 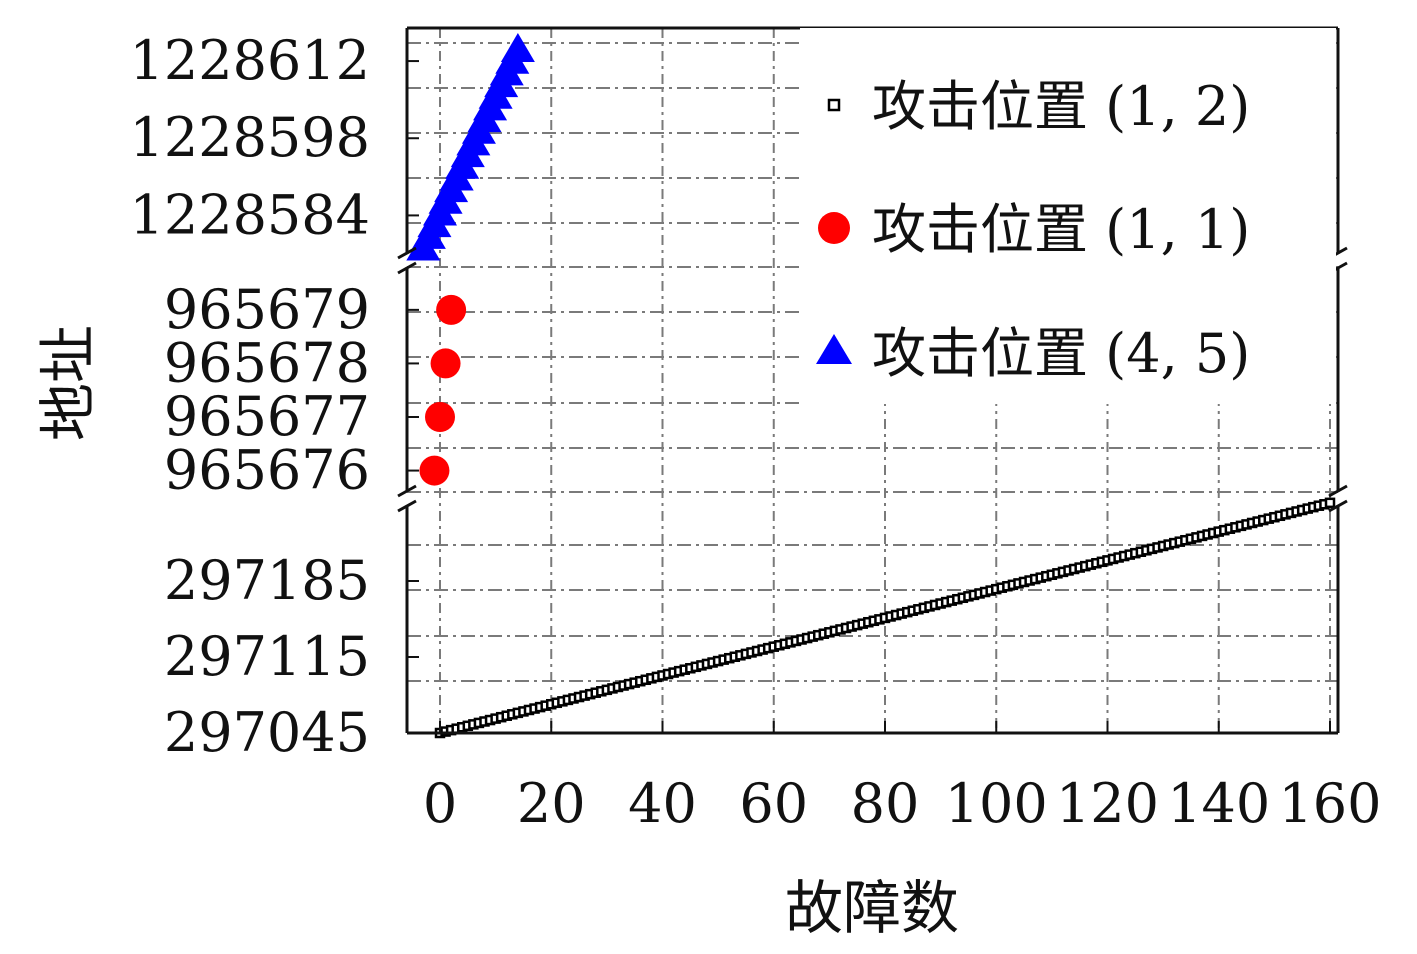 I want to click on legend: 攻击位置 (1, 2) 攻击位置 (1, 1) 攻击位置 (4, 5), so click(x=1068, y=216).